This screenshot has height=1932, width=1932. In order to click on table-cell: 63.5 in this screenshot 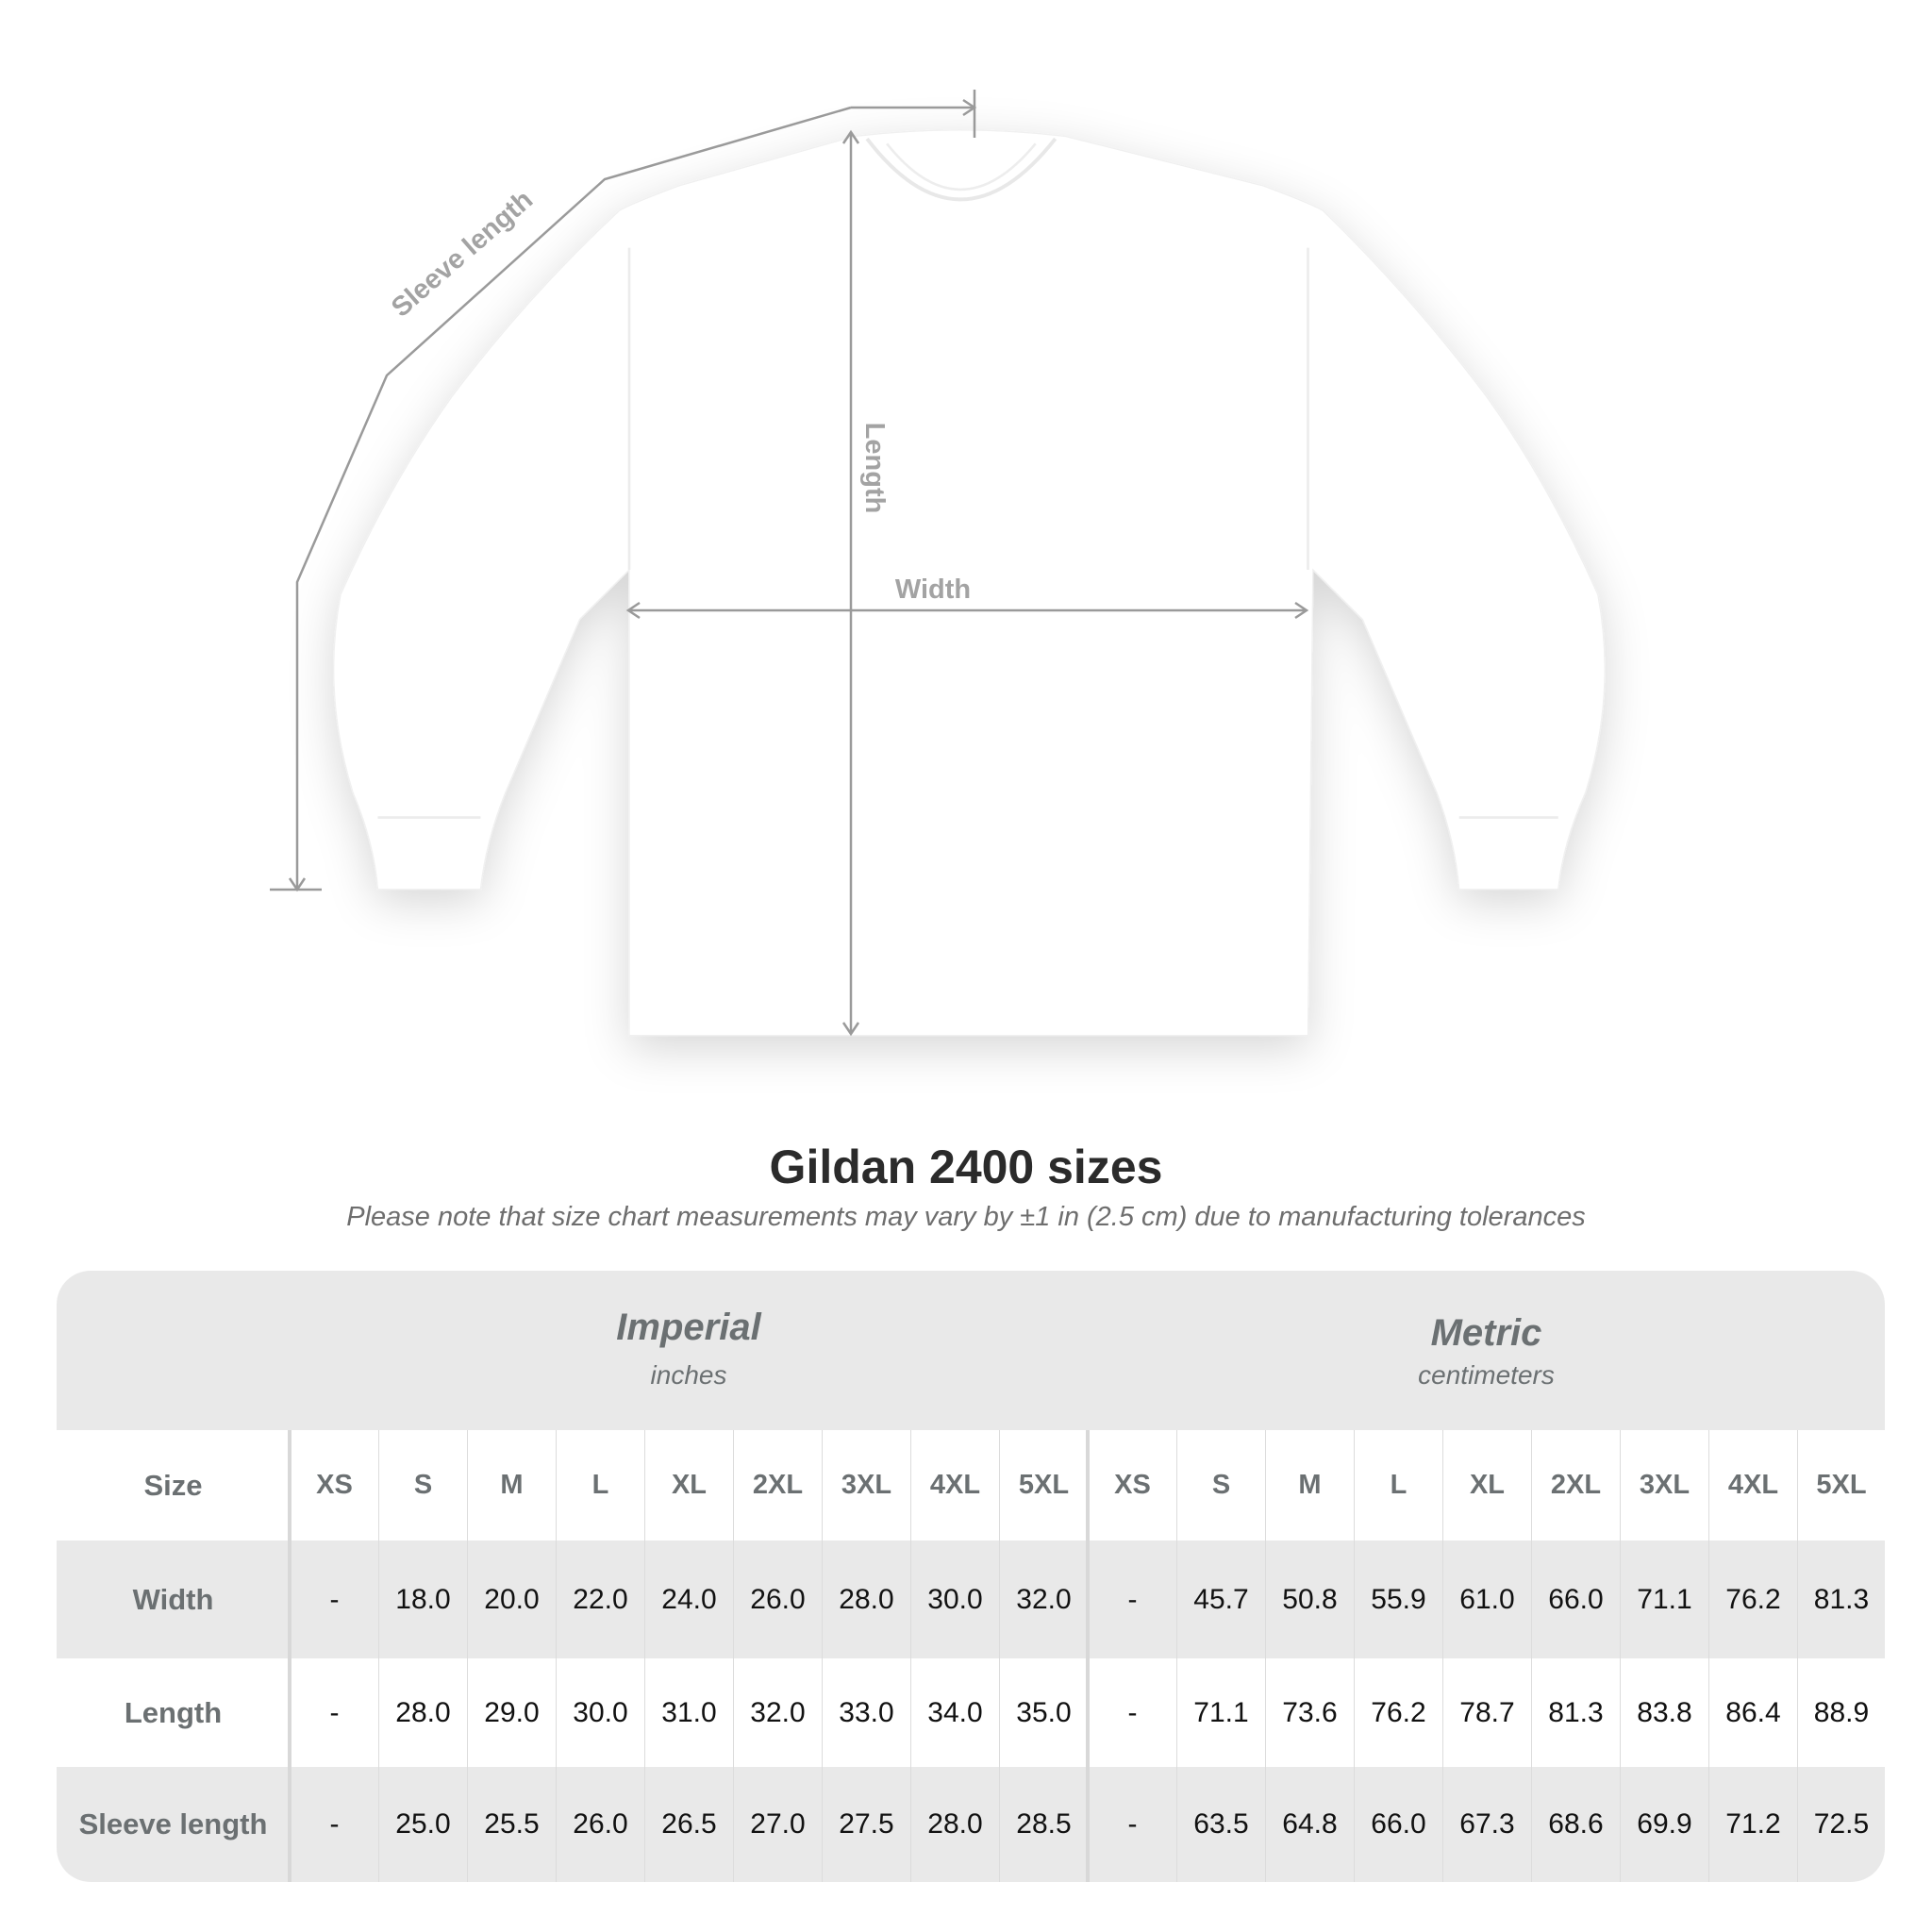, I will do `click(1221, 1824)`.